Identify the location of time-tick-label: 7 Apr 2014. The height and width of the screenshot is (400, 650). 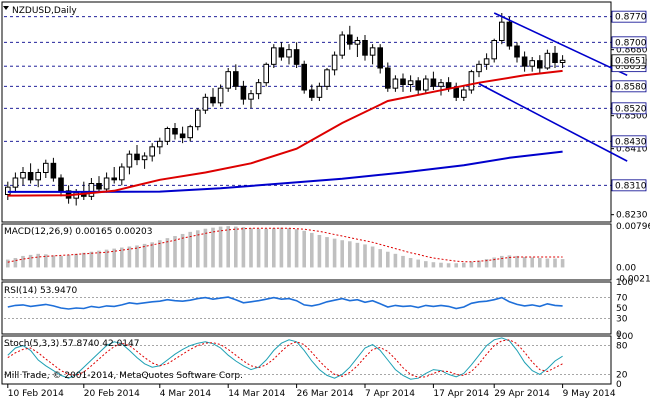
(390, 394).